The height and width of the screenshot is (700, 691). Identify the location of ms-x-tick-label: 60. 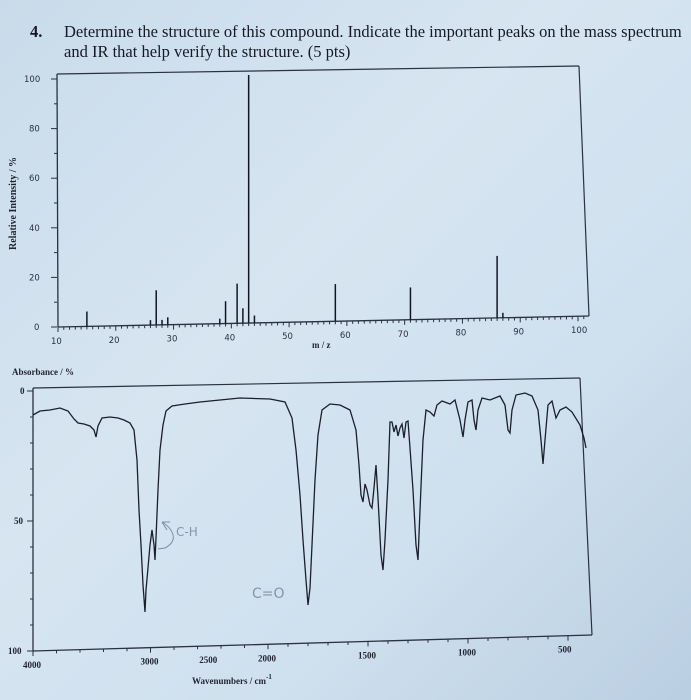
(345, 336).